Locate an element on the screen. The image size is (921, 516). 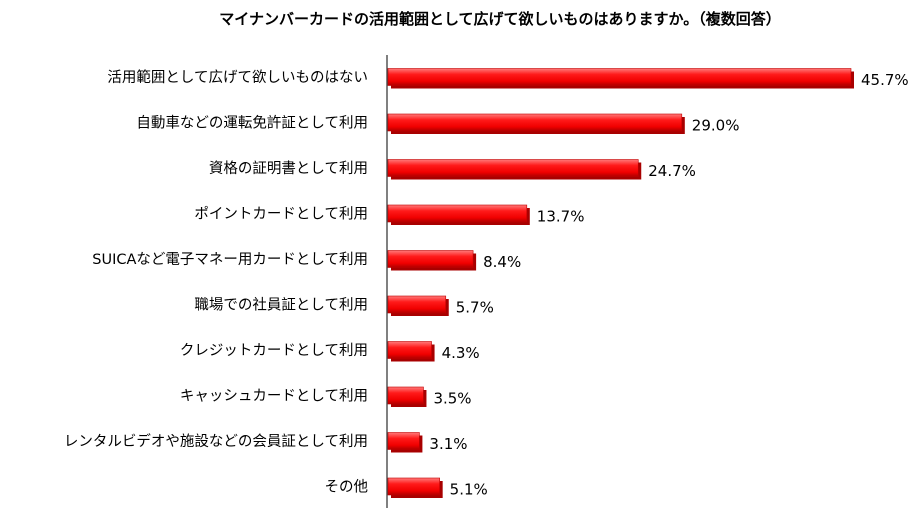
value-label: 3.1% is located at coordinates (448, 444).